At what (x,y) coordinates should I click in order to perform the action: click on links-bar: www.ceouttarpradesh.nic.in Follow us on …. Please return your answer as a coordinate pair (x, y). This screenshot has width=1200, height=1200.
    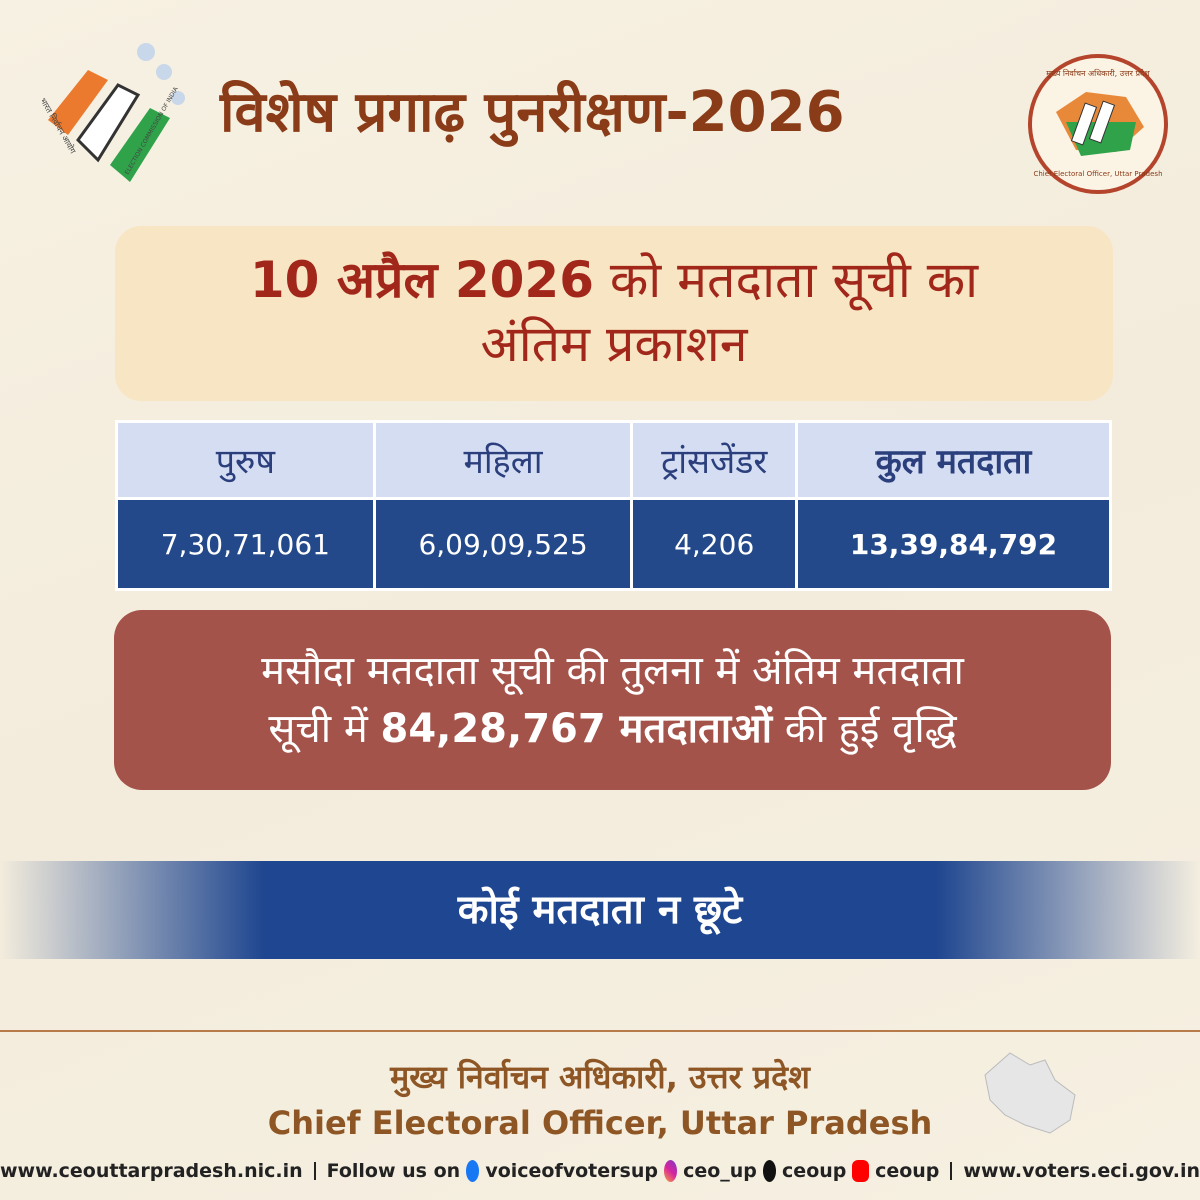
    Looking at the image, I should click on (600, 1171).